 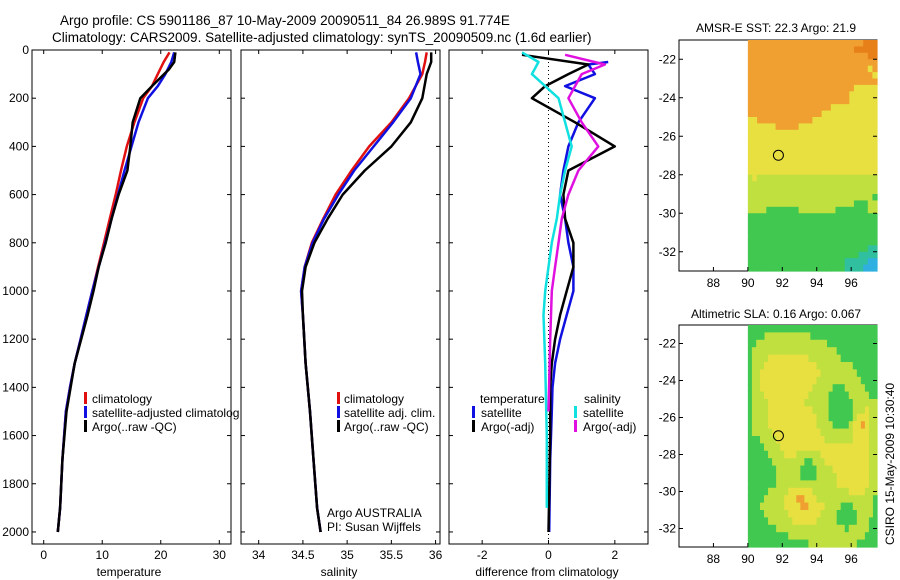 I want to click on legend-satellite-adj: satellite adj. clim., so click(x=389, y=413).